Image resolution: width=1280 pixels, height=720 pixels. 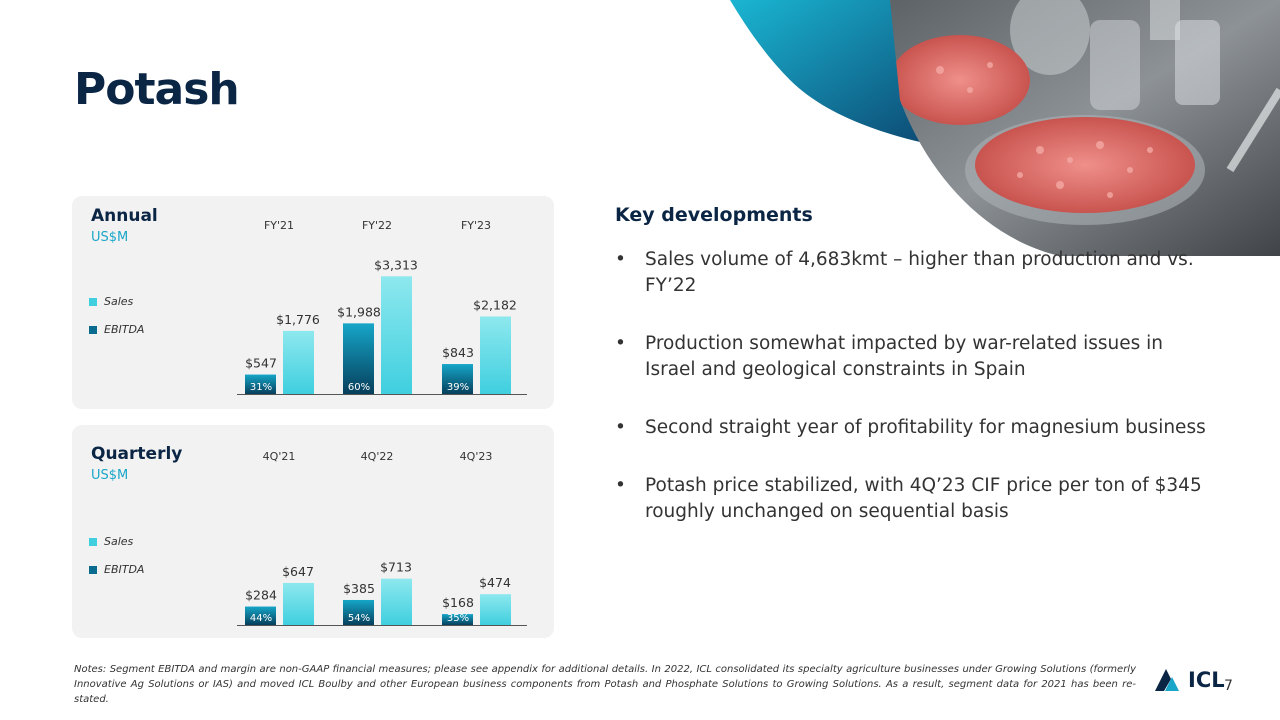 I want to click on sales-value-label: $713, so click(x=396, y=567).